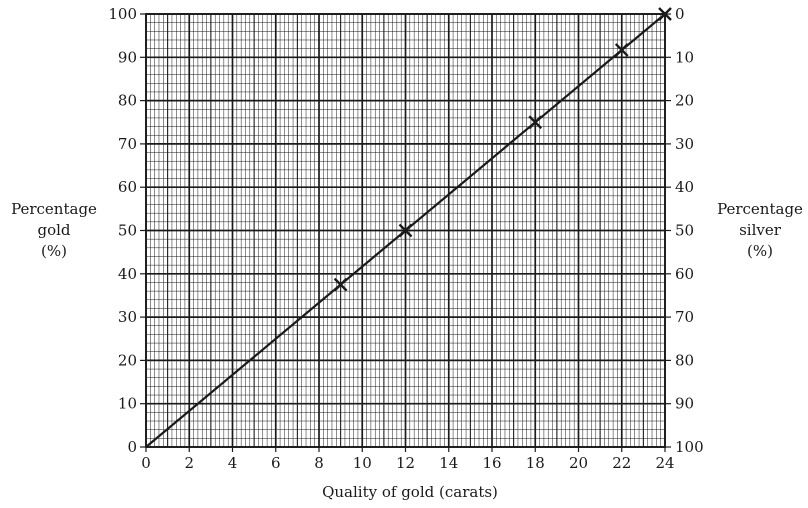 The width and height of the screenshot is (808, 508). Describe the element at coordinates (684, 360) in the screenshot. I see `y-right-tick-label: 80` at that location.